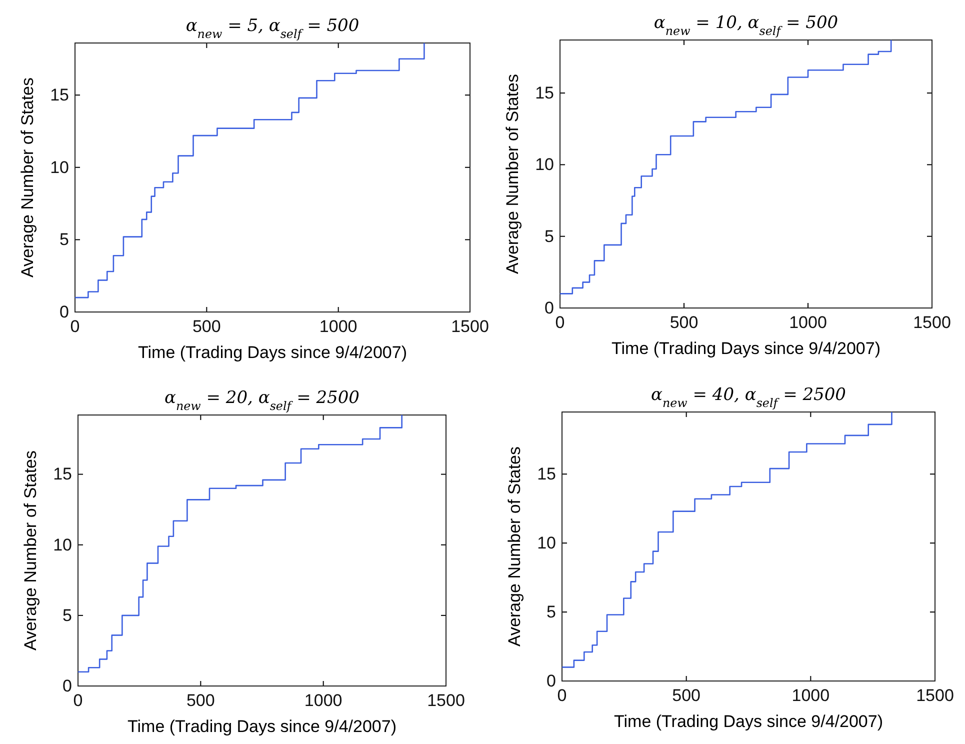 Image resolution: width=965 pixels, height=744 pixels. What do you see at coordinates (273, 28) in the screenshot?
I see `chart-title: α$_{new}$ = 5, α$_{self}$ = 500` at bounding box center [273, 28].